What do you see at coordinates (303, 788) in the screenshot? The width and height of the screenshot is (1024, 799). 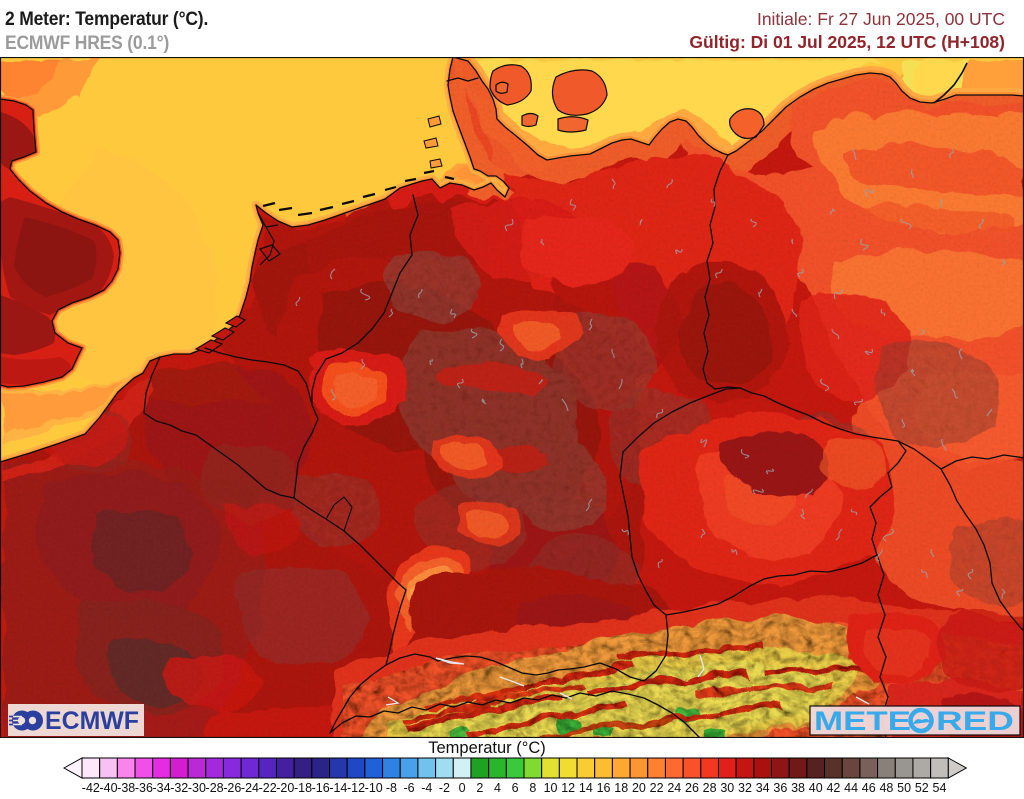 I see `svg-text: -18` at bounding box center [303, 788].